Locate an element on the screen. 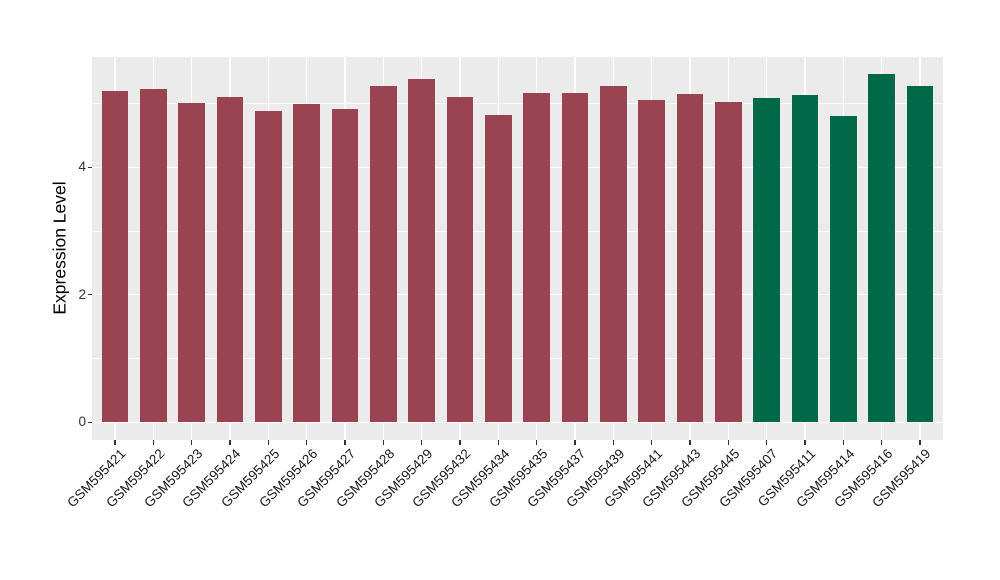  y-tick-label: 4 is located at coordinates (82, 167).